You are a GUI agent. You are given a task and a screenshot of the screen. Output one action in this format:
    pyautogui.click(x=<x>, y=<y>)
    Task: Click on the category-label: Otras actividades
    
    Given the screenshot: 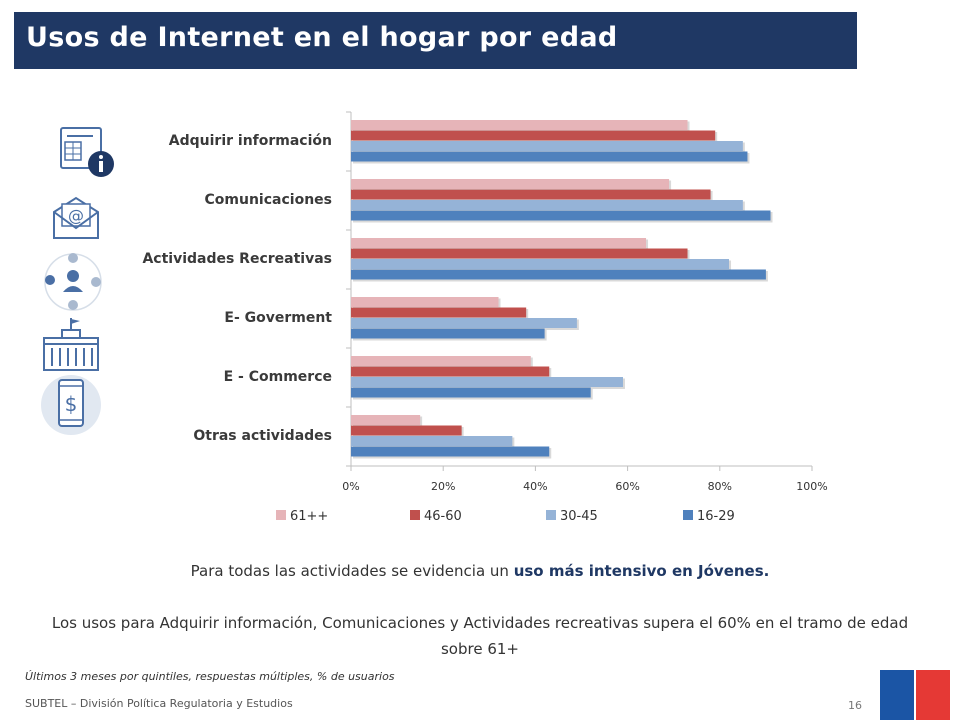 What is the action you would take?
    pyautogui.click(x=262, y=436)
    